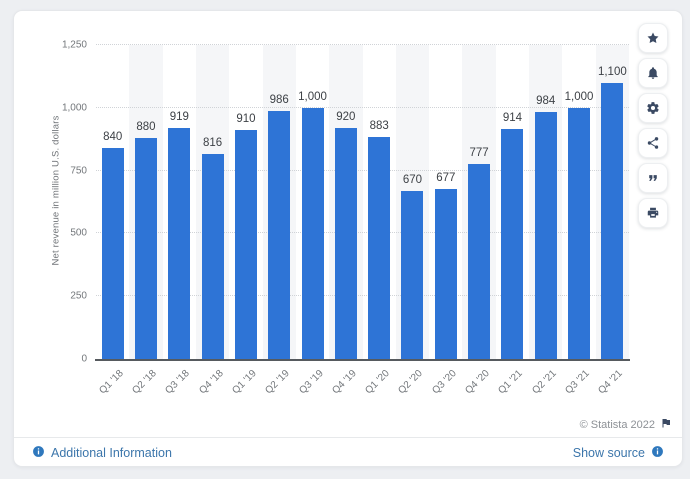 This screenshot has height=479, width=690. Describe the element at coordinates (348, 437) in the screenshot. I see `footer-divider` at that location.